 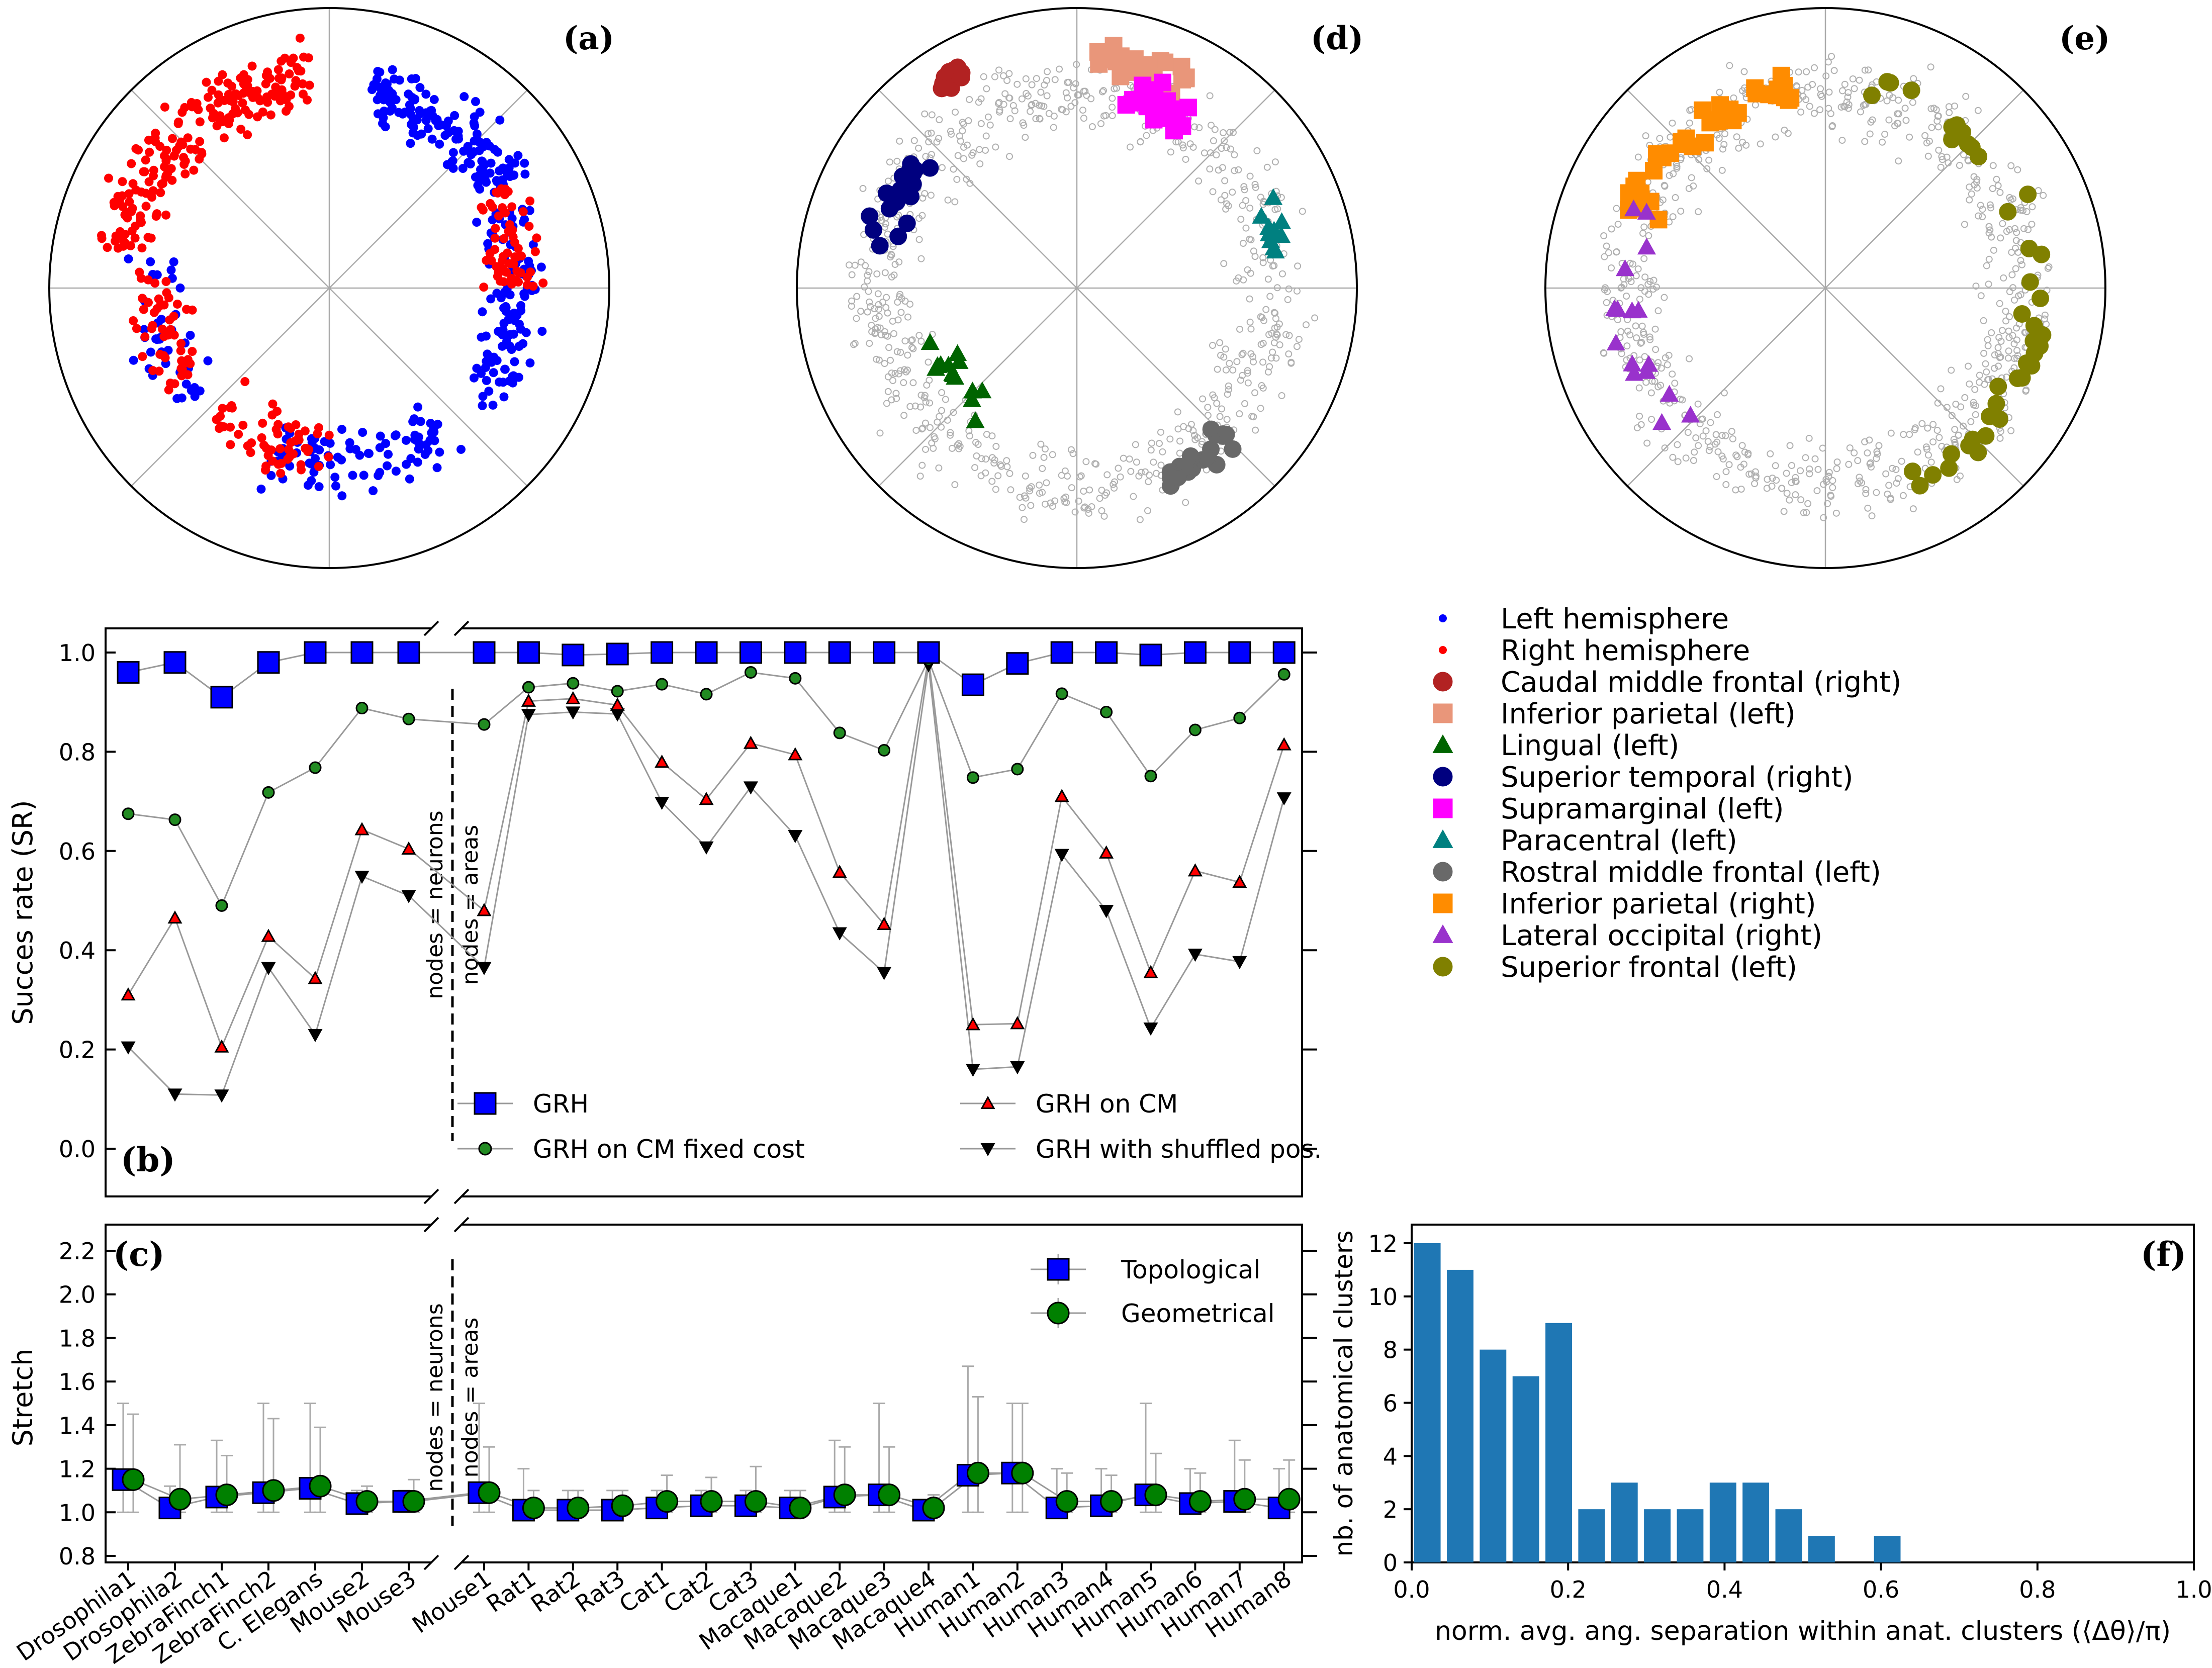 What do you see at coordinates (1691, 872) in the screenshot?
I see `legend-label: Rostral middle frontal (left)` at bounding box center [1691, 872].